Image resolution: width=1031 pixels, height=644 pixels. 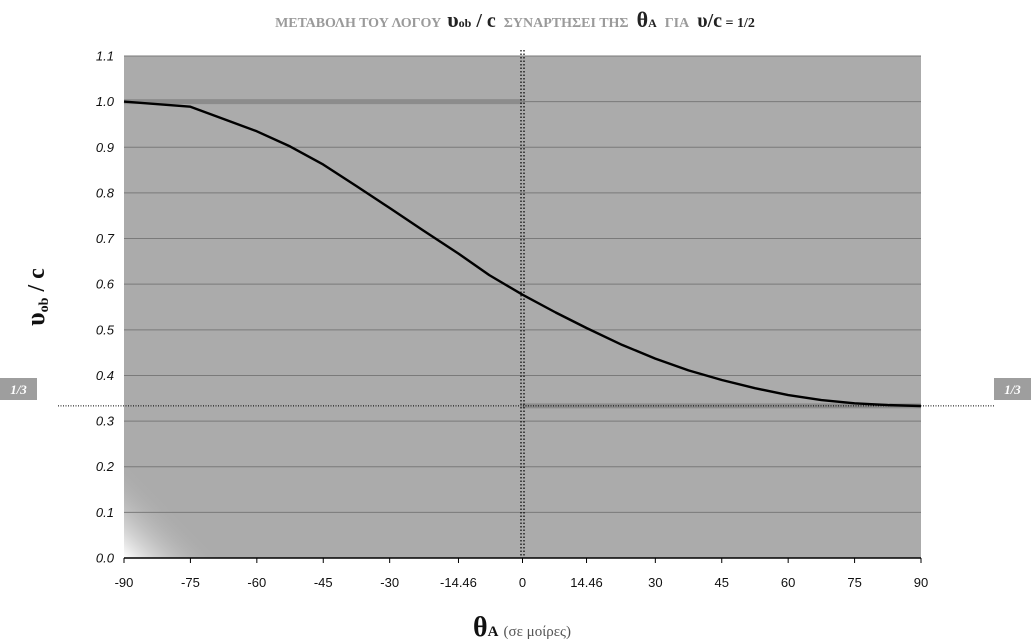 What do you see at coordinates (105, 421) in the screenshot?
I see `y-tick-label: 0.3` at bounding box center [105, 421].